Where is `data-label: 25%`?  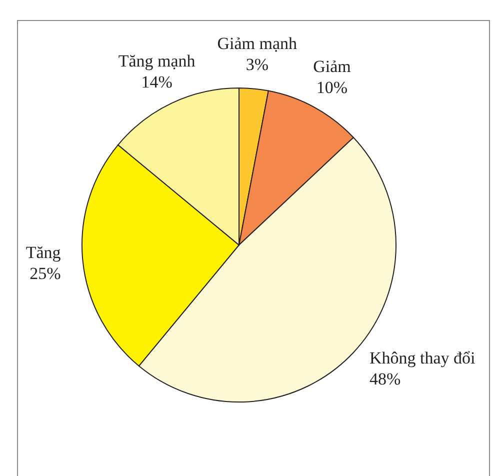
data-label: 25% is located at coordinates (45, 273).